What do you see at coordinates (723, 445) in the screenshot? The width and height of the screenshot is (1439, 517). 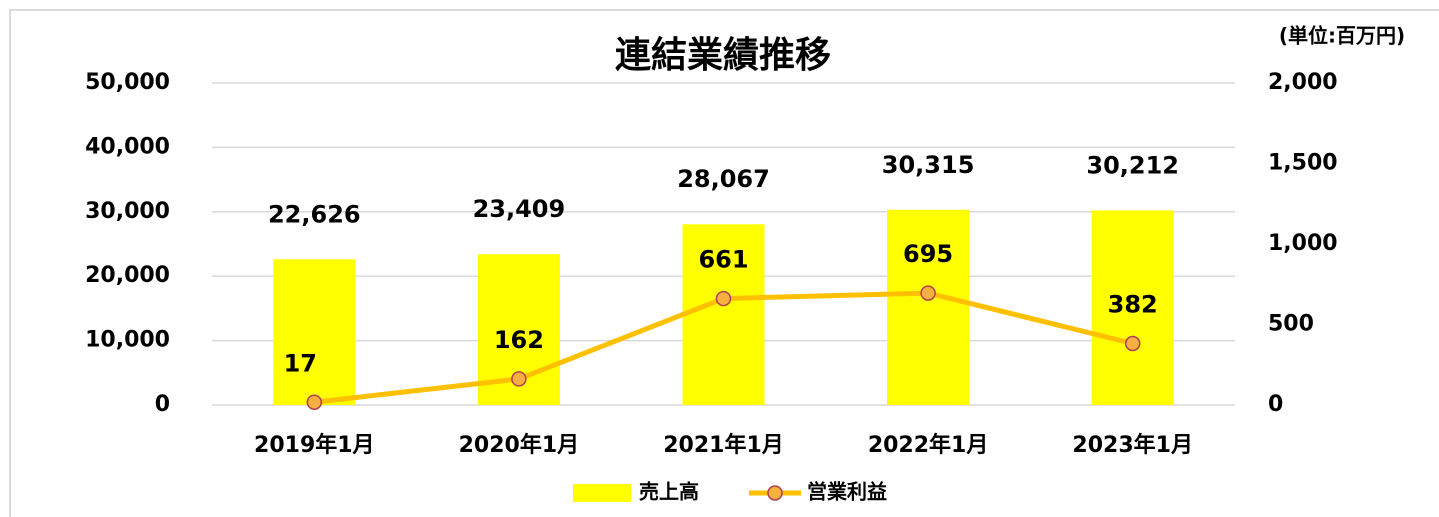 I see `x-tick-label: 2021年1月` at bounding box center [723, 445].